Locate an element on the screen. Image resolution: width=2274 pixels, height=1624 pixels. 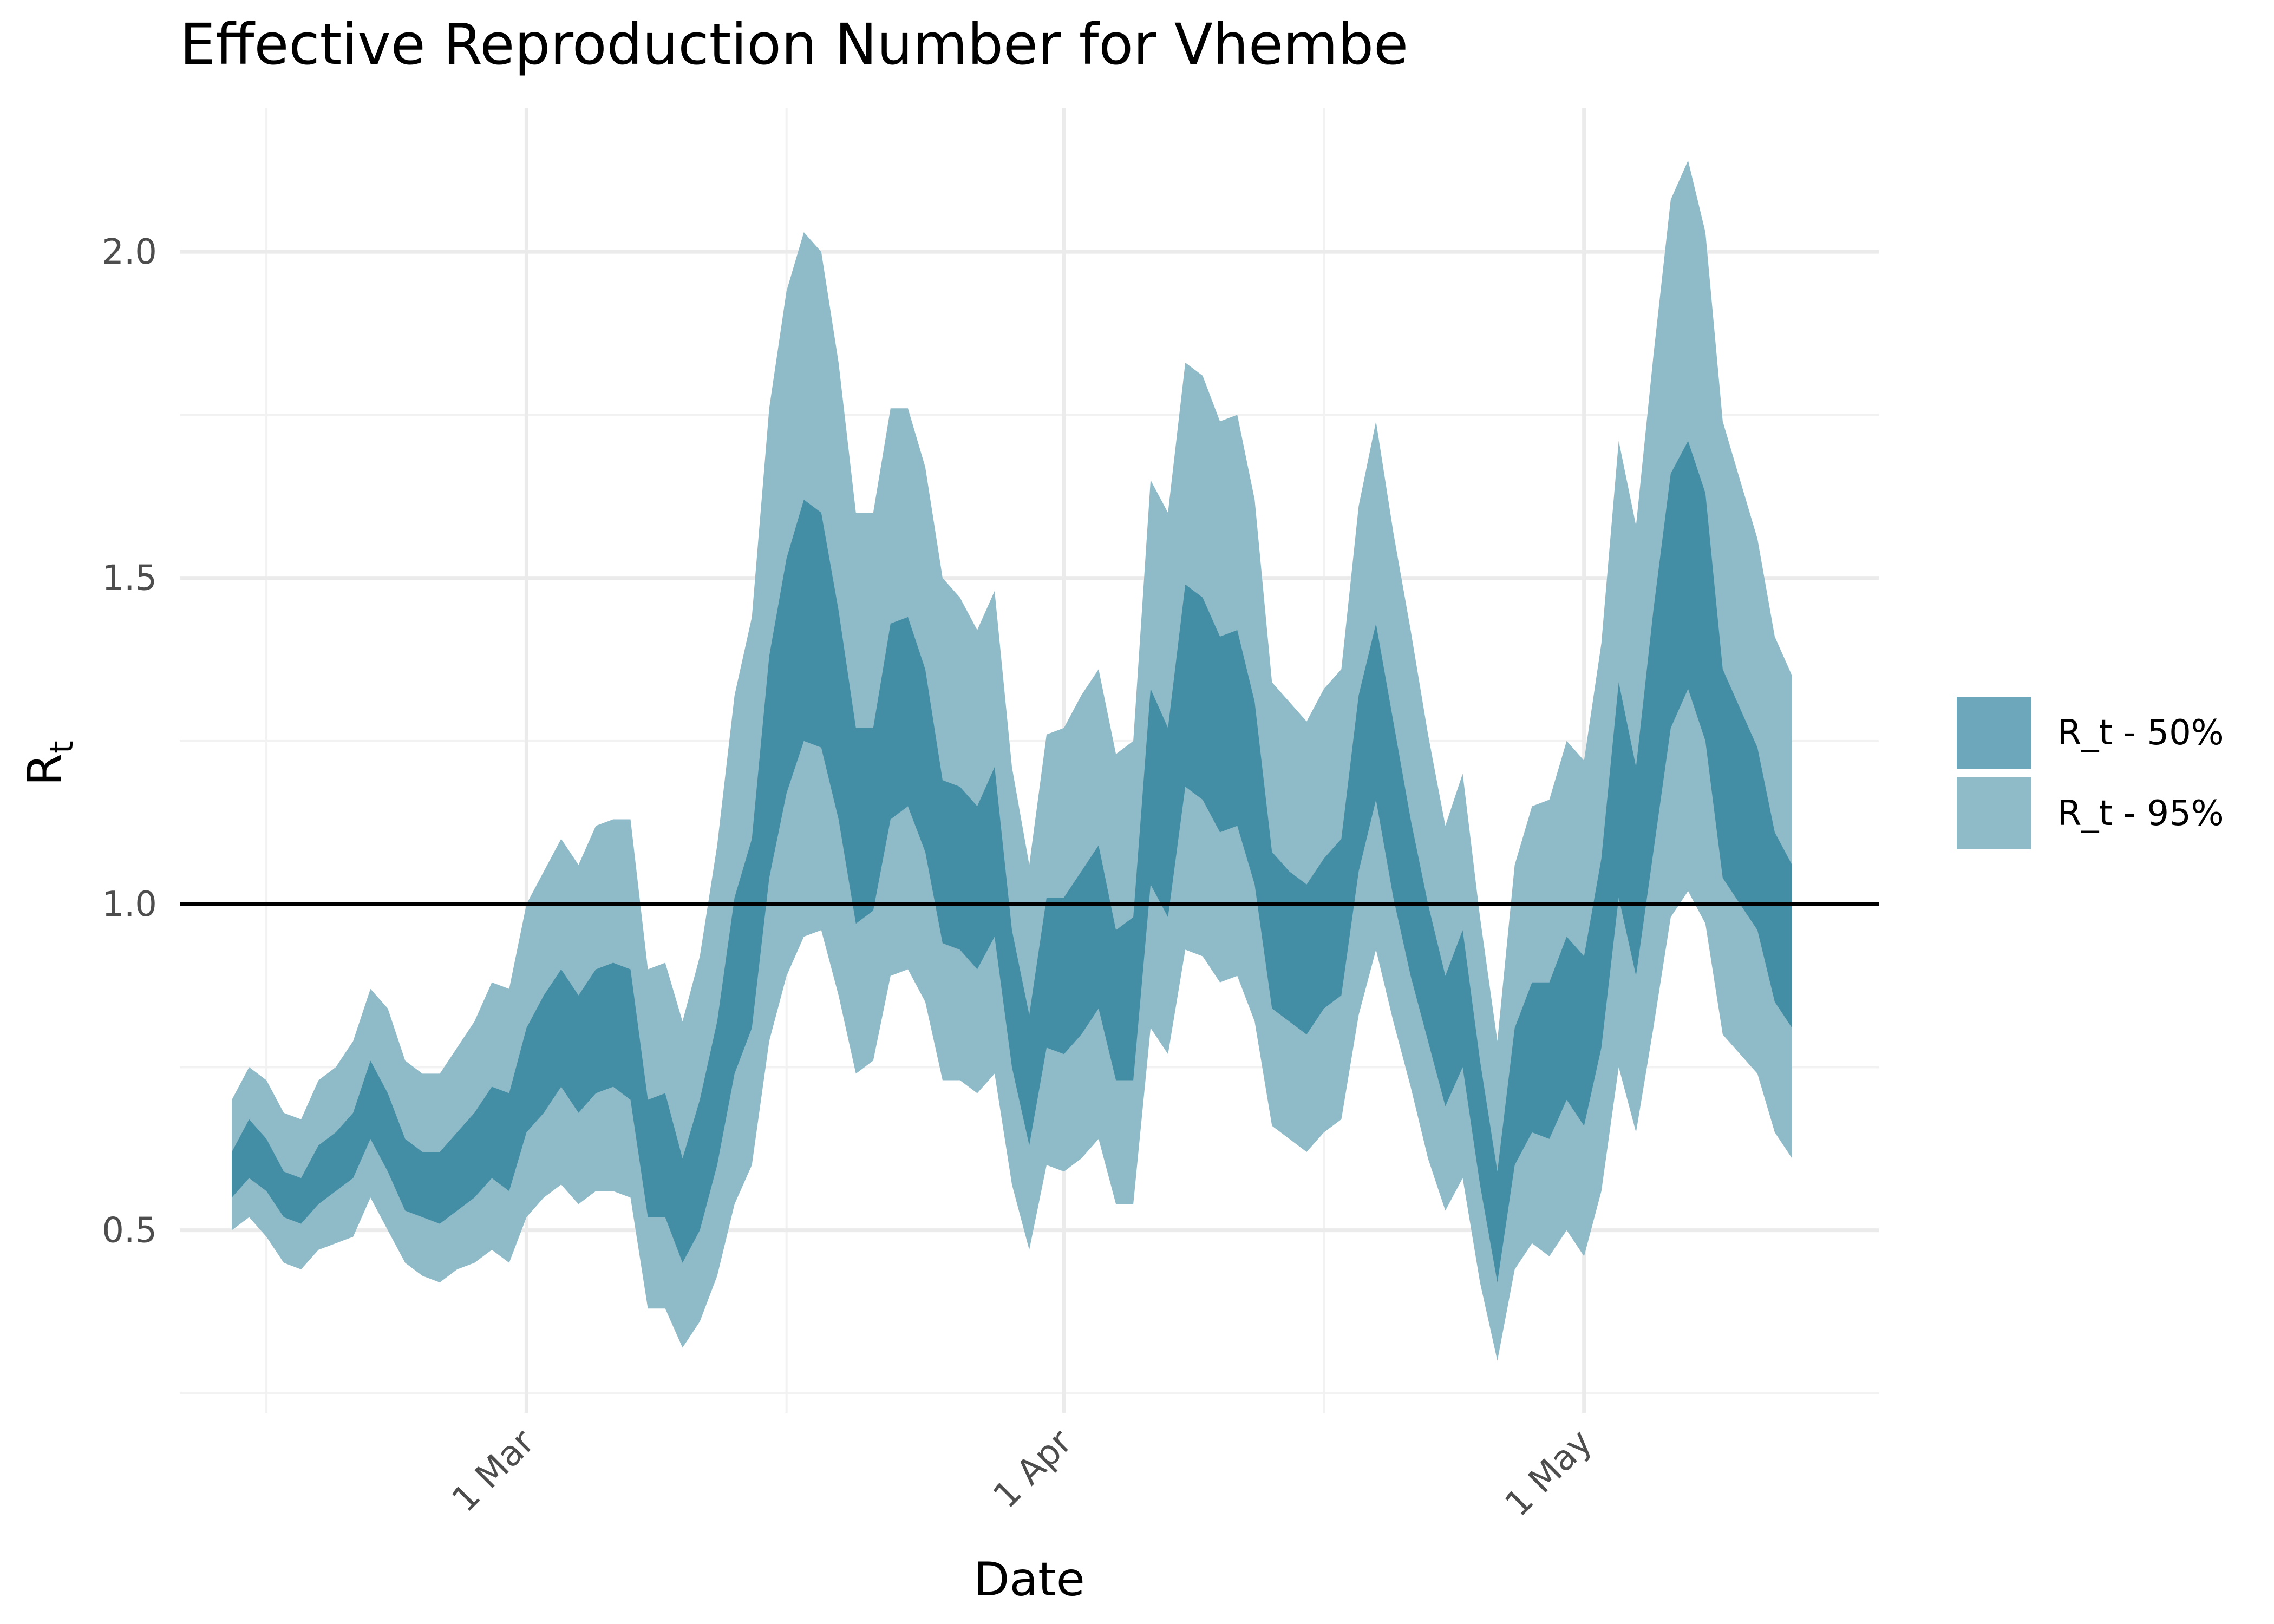
legend-label-50: R_t - 50% is located at coordinates (2141, 733).